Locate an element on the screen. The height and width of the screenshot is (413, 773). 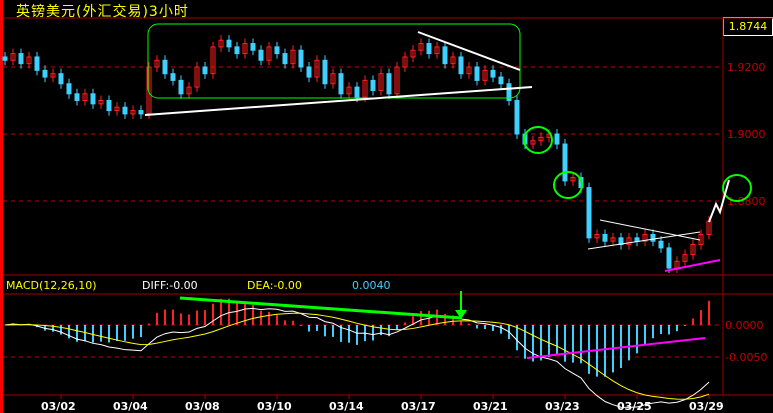
down-arrow-icon is located at coordinates (461, 314).